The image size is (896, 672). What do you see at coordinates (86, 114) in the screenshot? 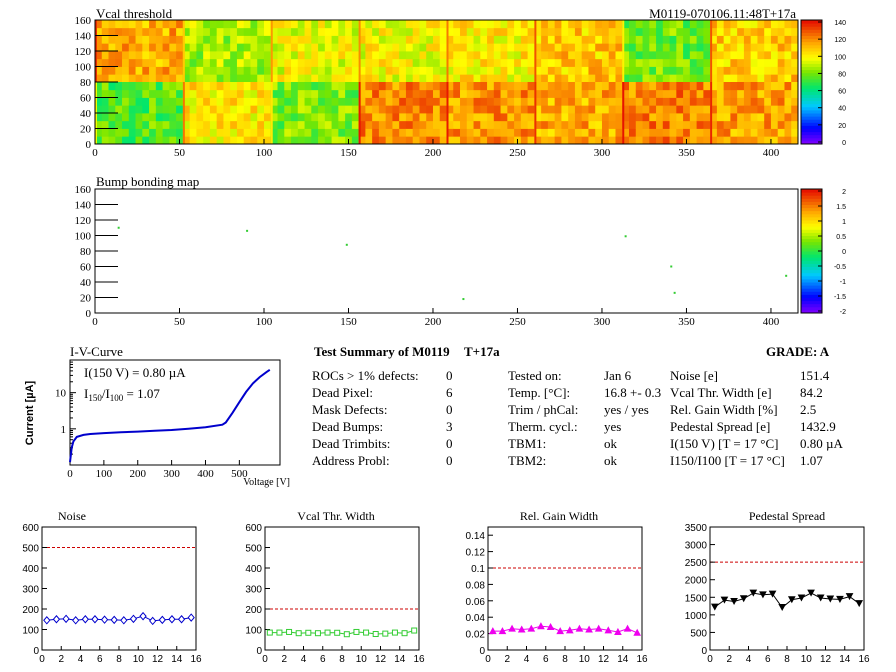
I see `y-tick-label: 40` at bounding box center [86, 114].